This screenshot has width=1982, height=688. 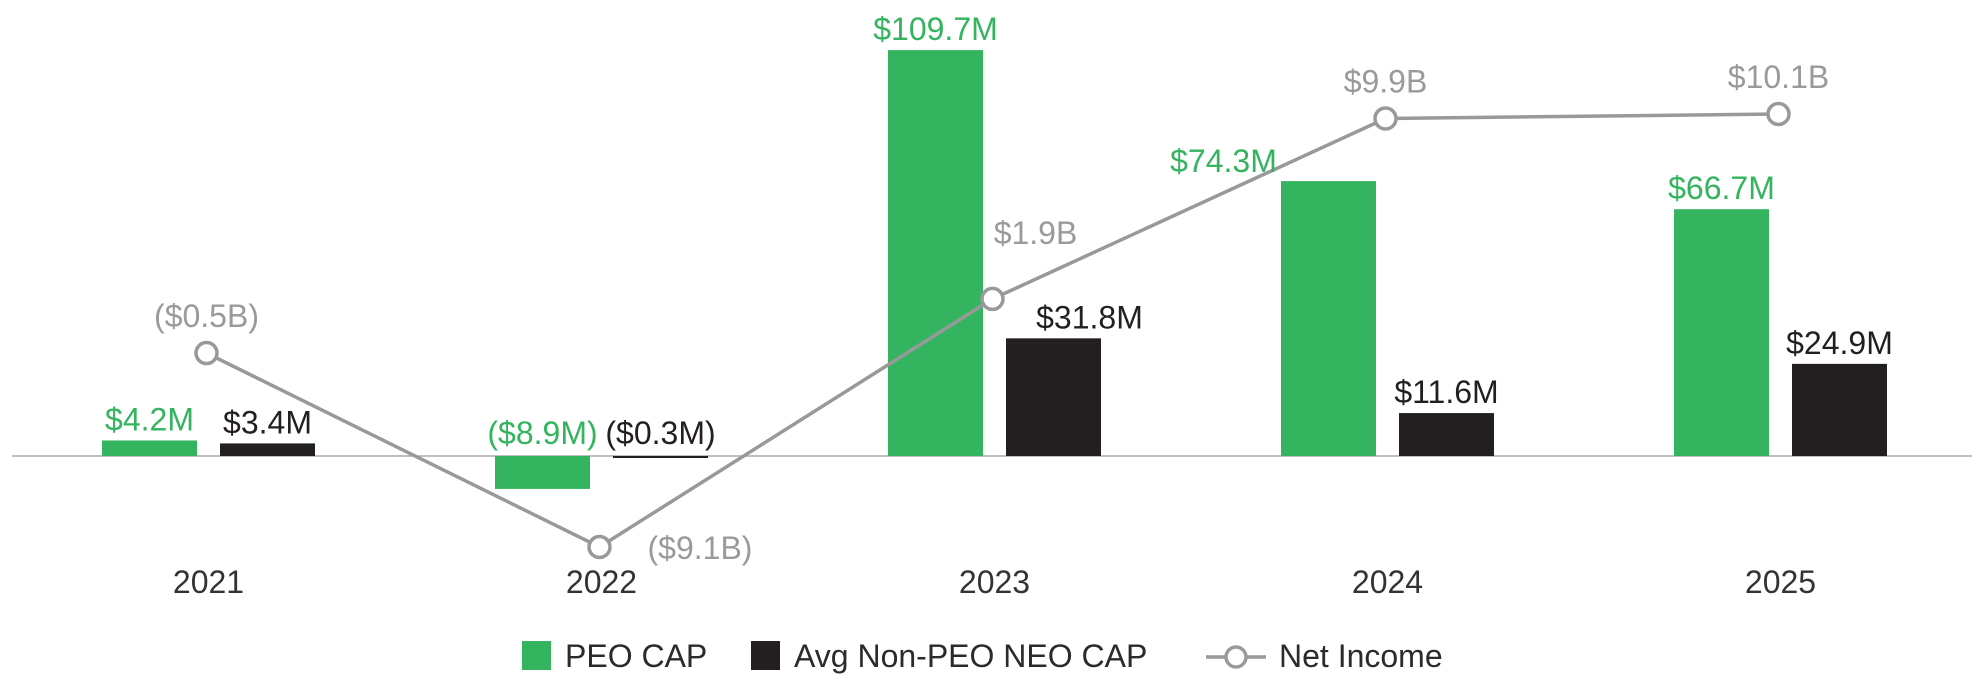 What do you see at coordinates (1361, 656) in the screenshot?
I see `legend-label-net-income: Net Income` at bounding box center [1361, 656].